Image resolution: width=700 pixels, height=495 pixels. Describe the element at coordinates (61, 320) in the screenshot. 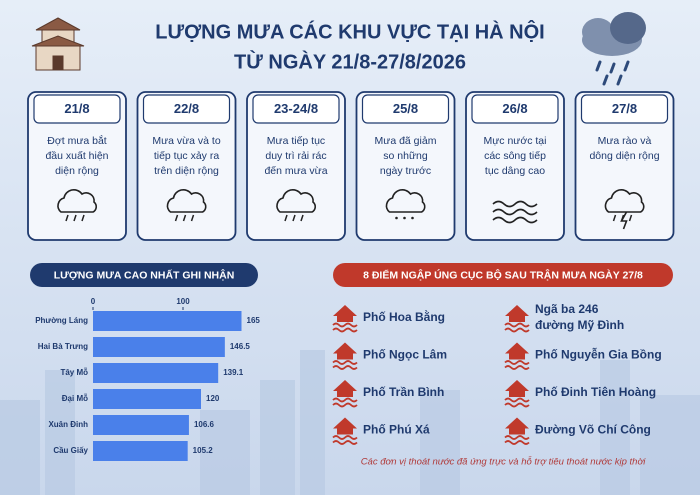

I see `y-tick-label: Phường Láng` at that location.